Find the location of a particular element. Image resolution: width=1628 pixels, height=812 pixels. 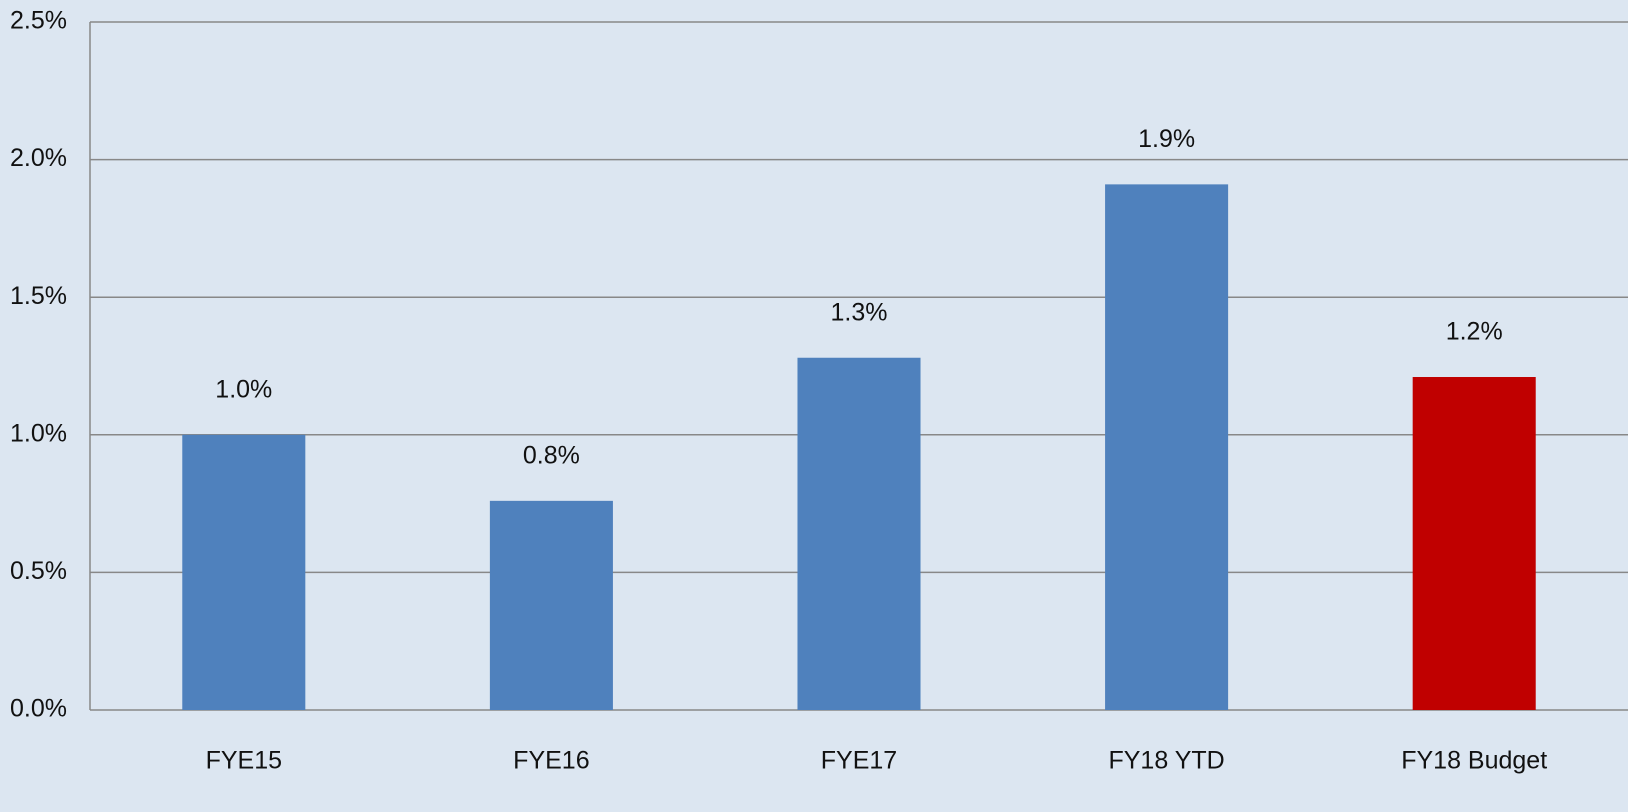

y-tick-label: 2.5% is located at coordinates (38, 21).